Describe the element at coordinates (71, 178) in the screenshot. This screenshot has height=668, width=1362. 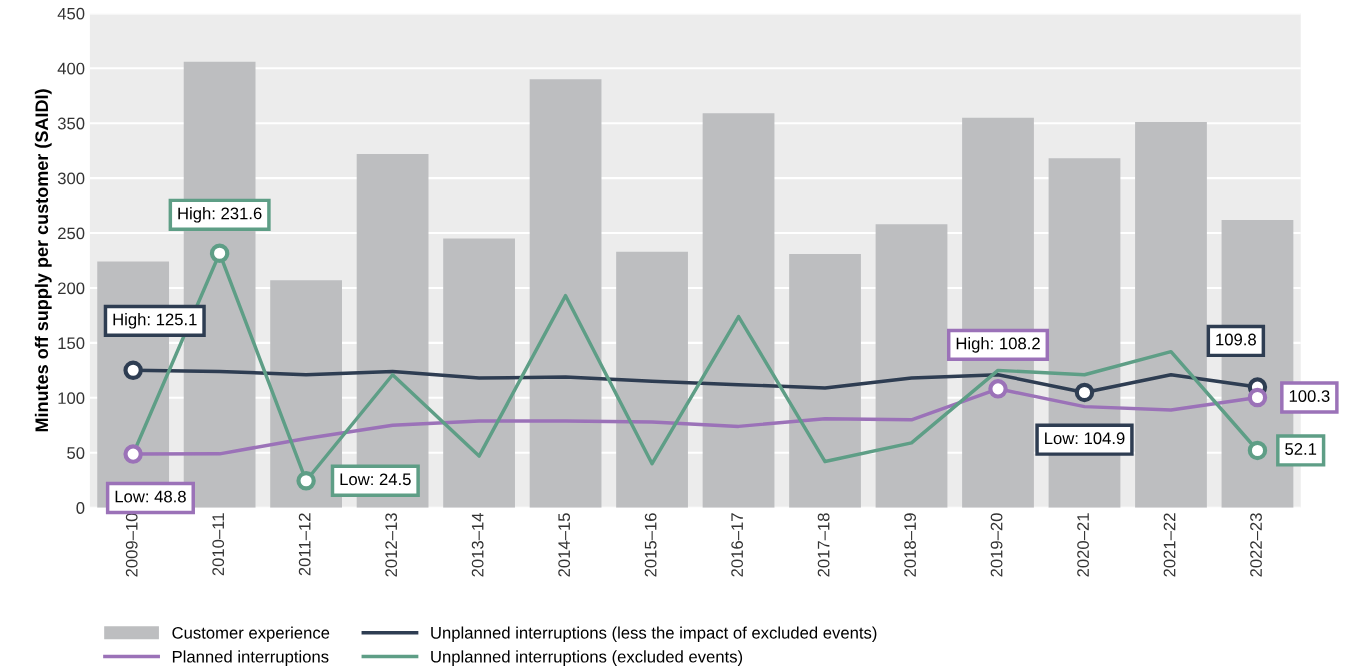
I see `y-tick-label: 300` at that location.